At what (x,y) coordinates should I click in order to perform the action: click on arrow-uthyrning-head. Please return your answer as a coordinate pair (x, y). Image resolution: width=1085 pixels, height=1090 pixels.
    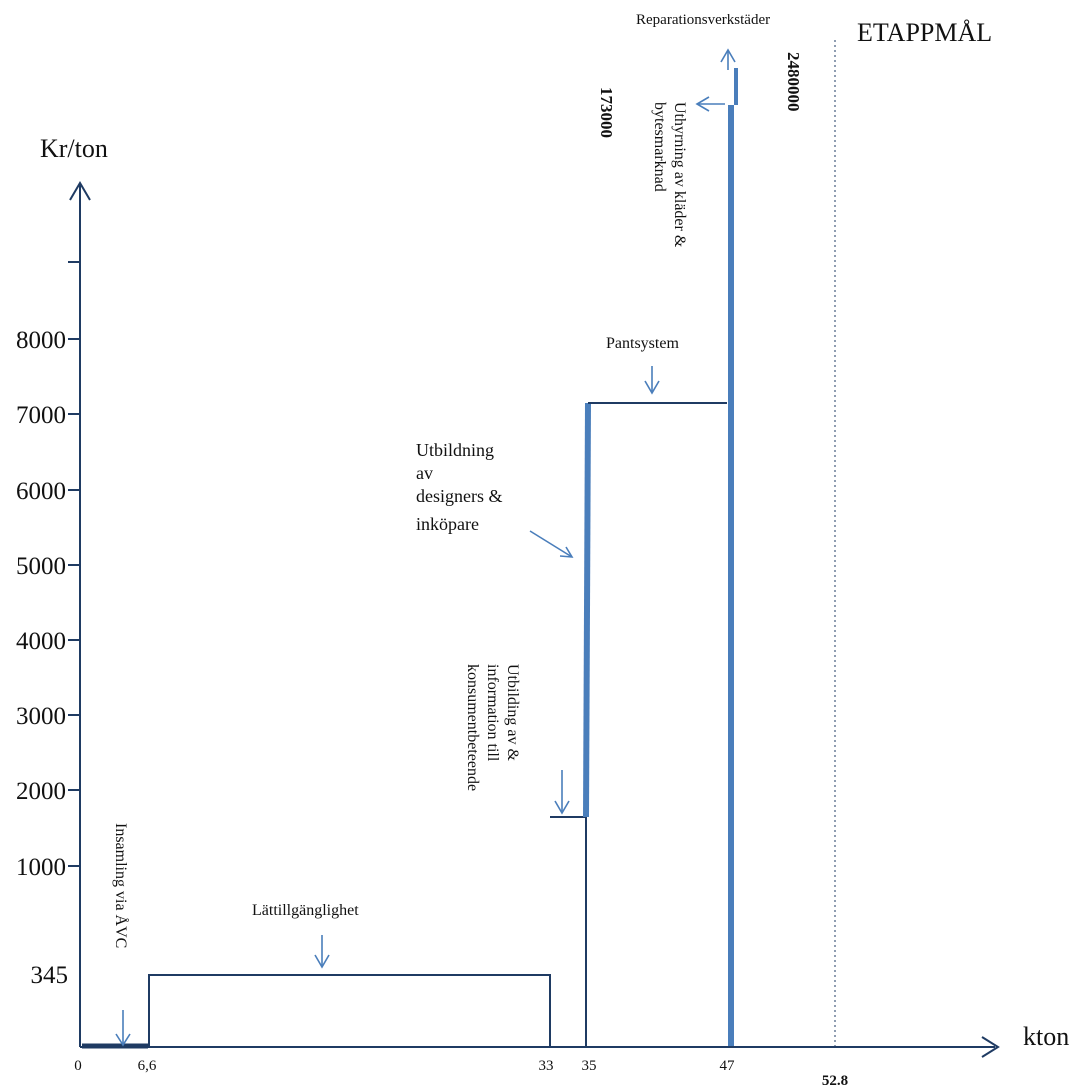
    Looking at the image, I should click on (702, 104).